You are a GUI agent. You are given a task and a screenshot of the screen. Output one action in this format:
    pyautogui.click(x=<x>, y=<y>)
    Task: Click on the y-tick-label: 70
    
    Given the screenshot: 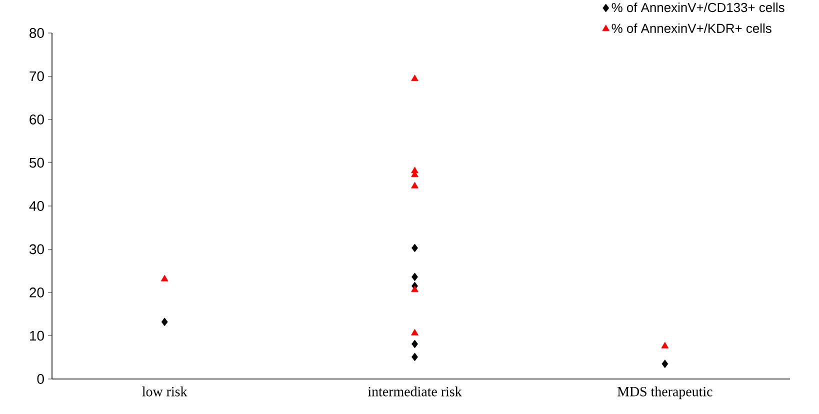 What is the action you would take?
    pyautogui.click(x=37, y=76)
    